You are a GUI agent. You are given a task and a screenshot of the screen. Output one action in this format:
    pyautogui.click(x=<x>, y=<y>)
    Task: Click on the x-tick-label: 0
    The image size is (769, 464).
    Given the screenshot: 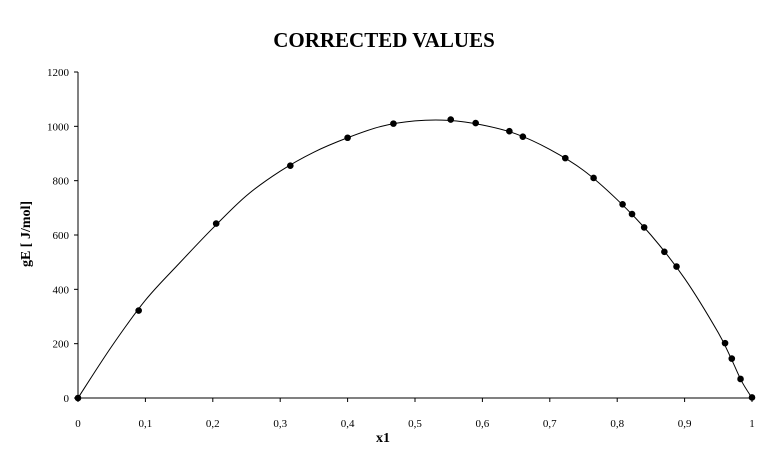 What is the action you would take?
    pyautogui.click(x=78, y=424)
    